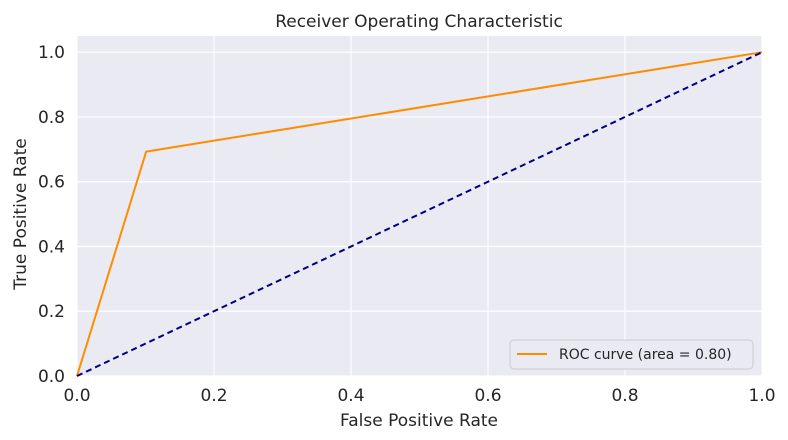 The height and width of the screenshot is (440, 788). What do you see at coordinates (51, 118) in the screenshot?
I see `y-tick-label: 0.8` at bounding box center [51, 118].